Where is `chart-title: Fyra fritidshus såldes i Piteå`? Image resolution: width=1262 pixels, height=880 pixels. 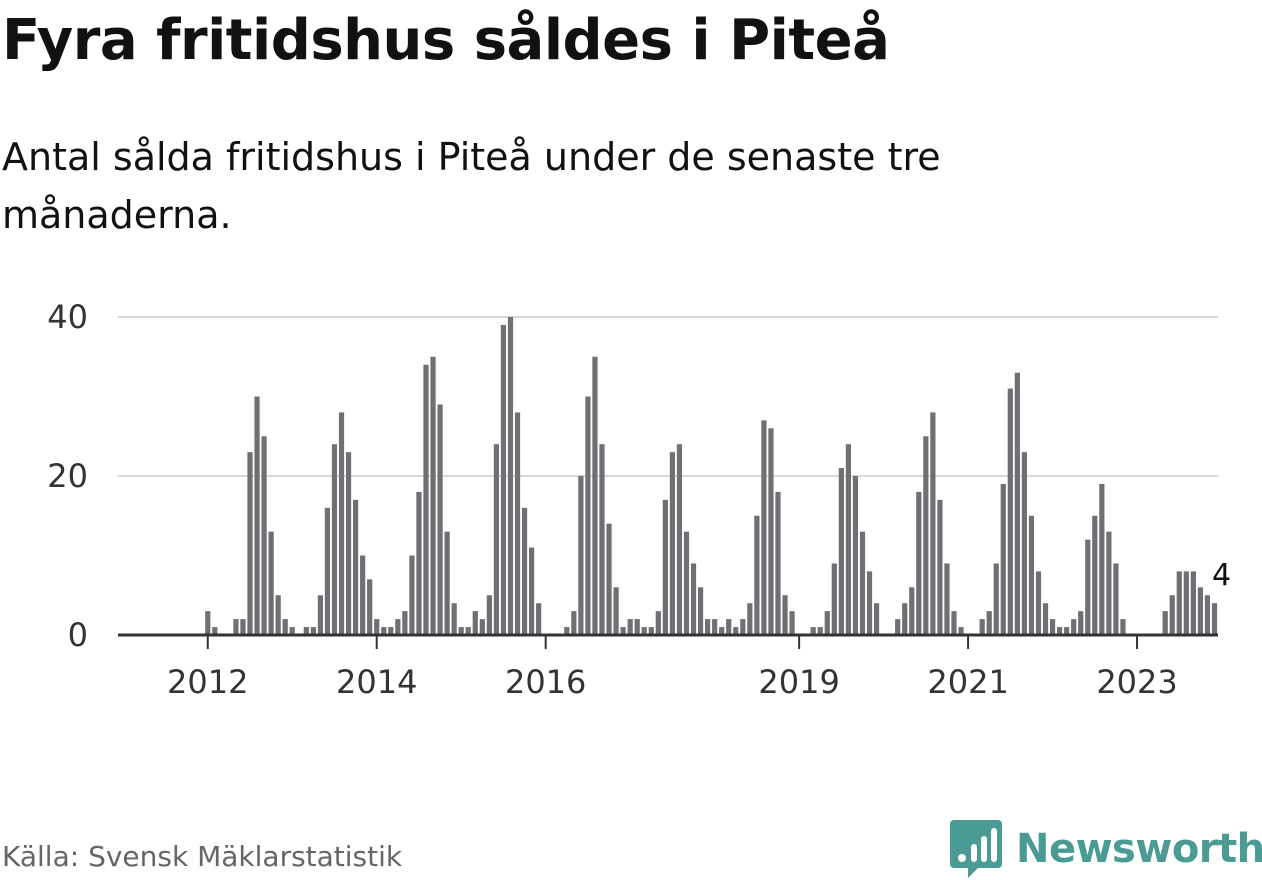 chart-title: Fyra fritidshus såldes i Piteå is located at coordinates (446, 40).